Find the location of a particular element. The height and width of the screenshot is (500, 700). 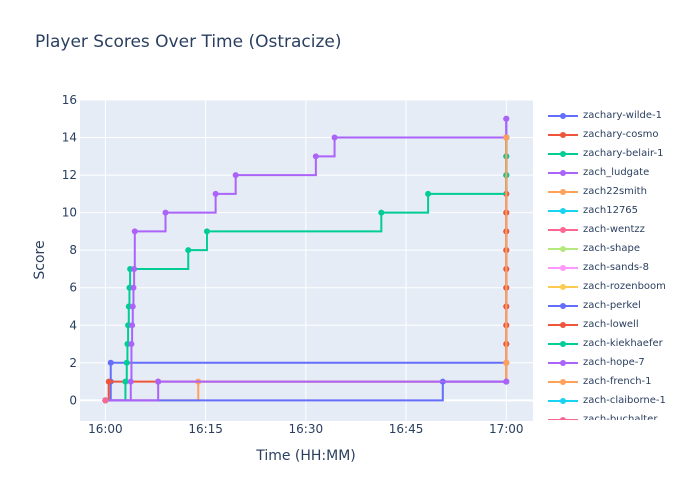

legend-label: zachary-belair-1 is located at coordinates (623, 153).